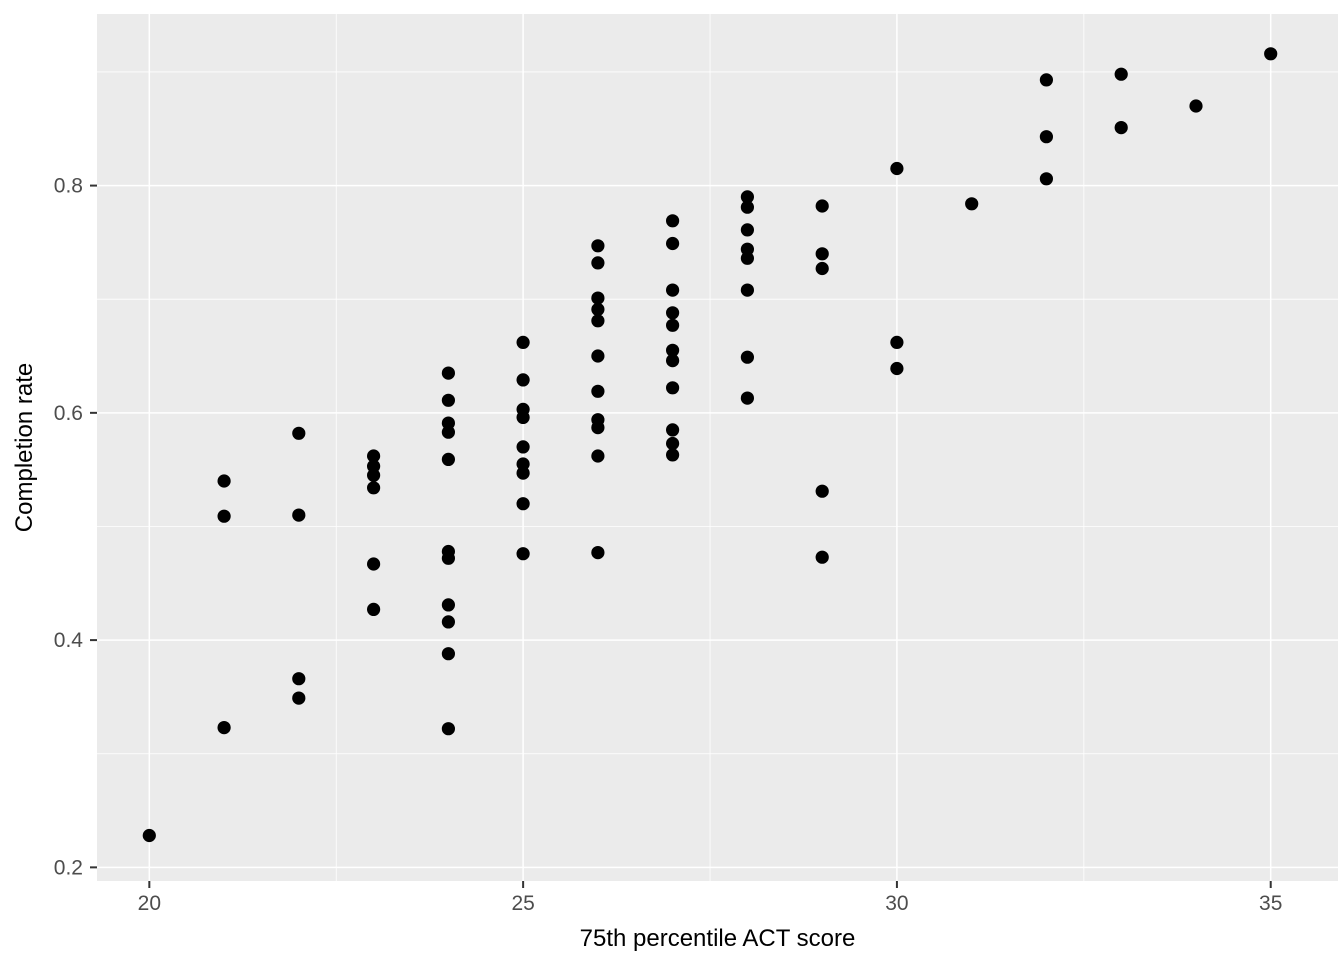 The image size is (1344, 965). What do you see at coordinates (24, 447) in the screenshot?
I see `y-axis-title: Completion rate` at bounding box center [24, 447].